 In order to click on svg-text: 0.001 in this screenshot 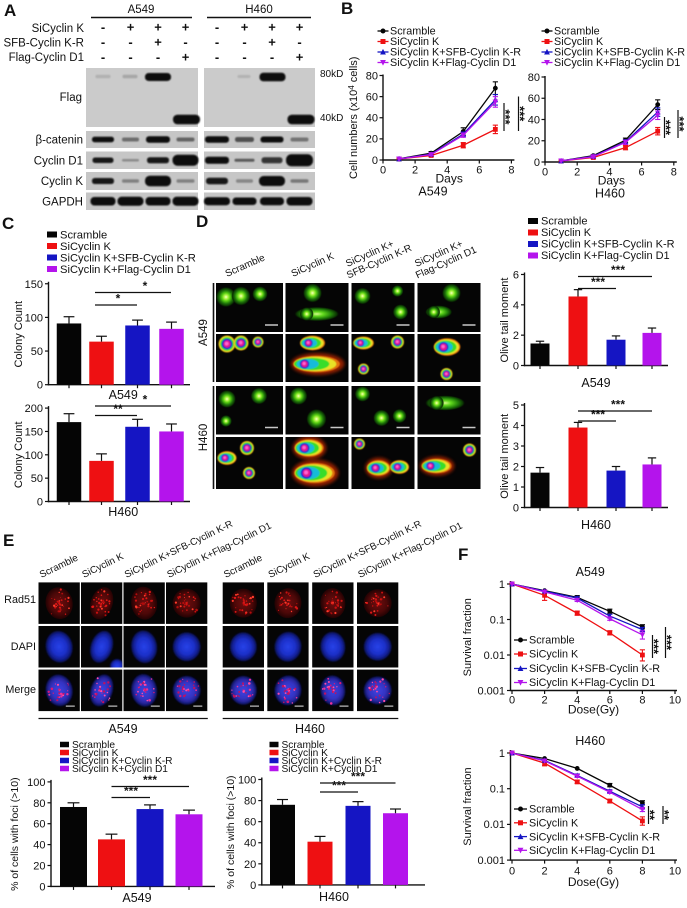, I will do `click(491, 861)`.